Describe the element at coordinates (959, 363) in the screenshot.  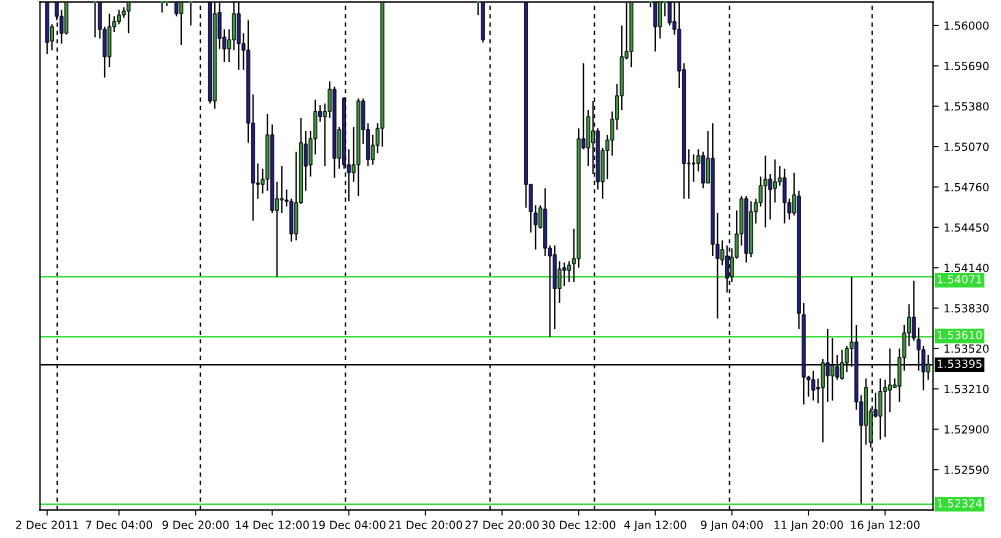
I see `ref-line-label: 1.53395` at that location.